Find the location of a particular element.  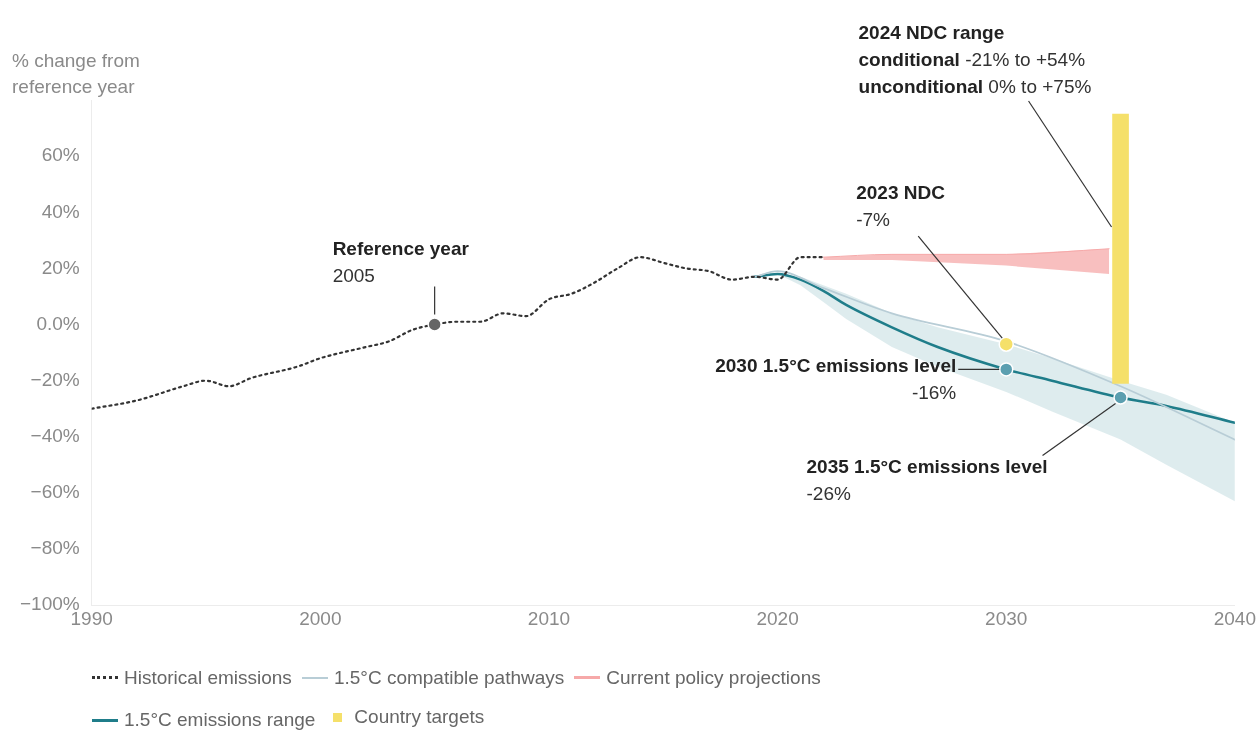

annotation: 2024 NDC range conditional -21% to +54% unconditional 0% to +75% is located at coordinates (975, 61).